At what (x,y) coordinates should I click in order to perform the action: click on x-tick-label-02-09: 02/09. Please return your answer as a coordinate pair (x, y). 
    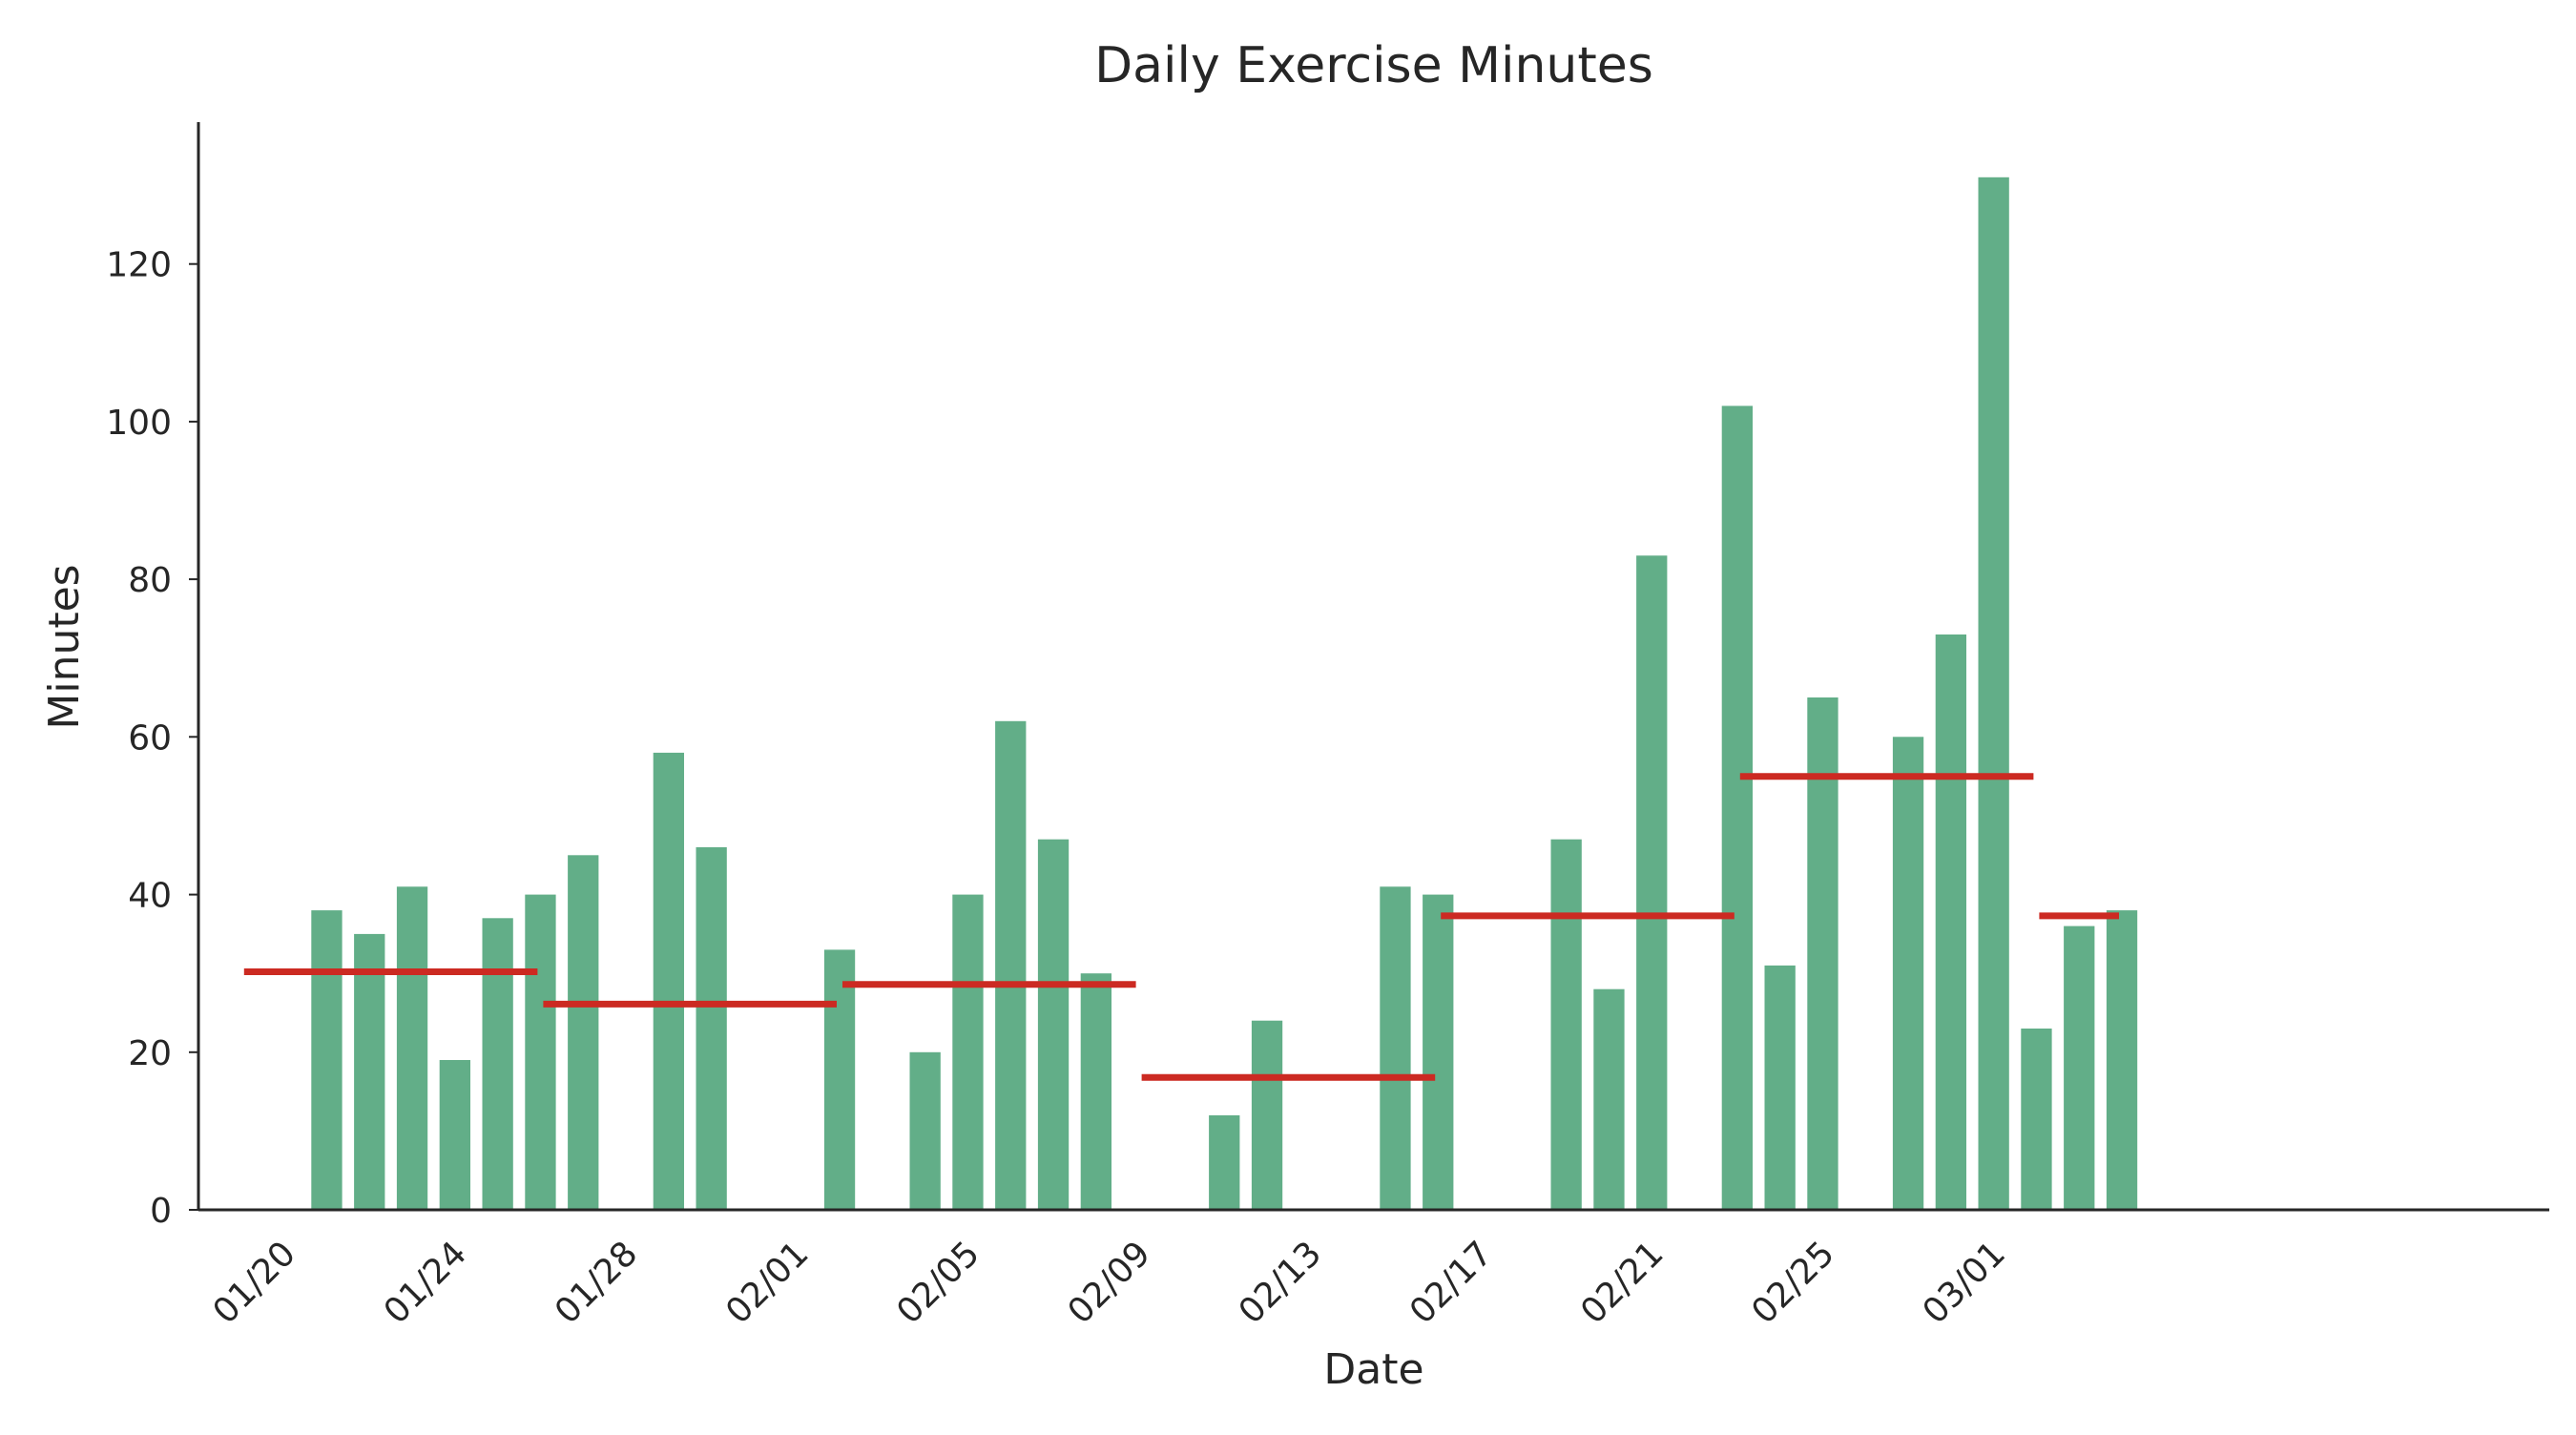
    Looking at the image, I should click on (1109, 1282).